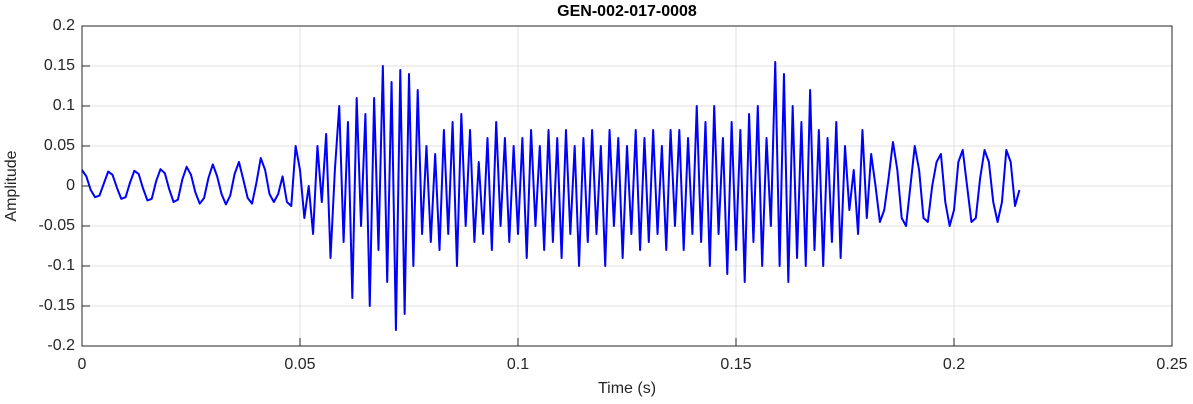 This screenshot has width=1193, height=404. I want to click on x-tick-label: 0, so click(82, 364).